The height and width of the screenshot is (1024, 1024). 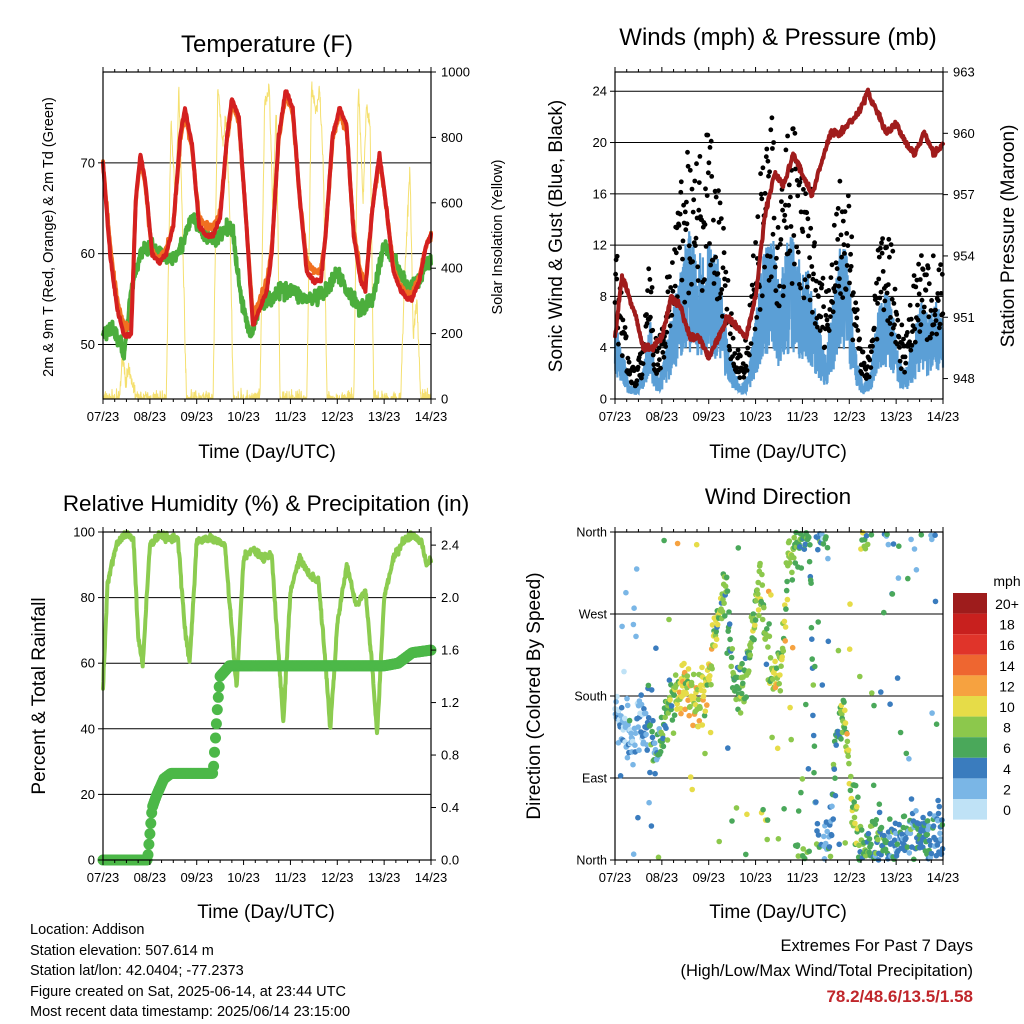 I want to click on colorbar-label: 2, so click(x=1007, y=789).